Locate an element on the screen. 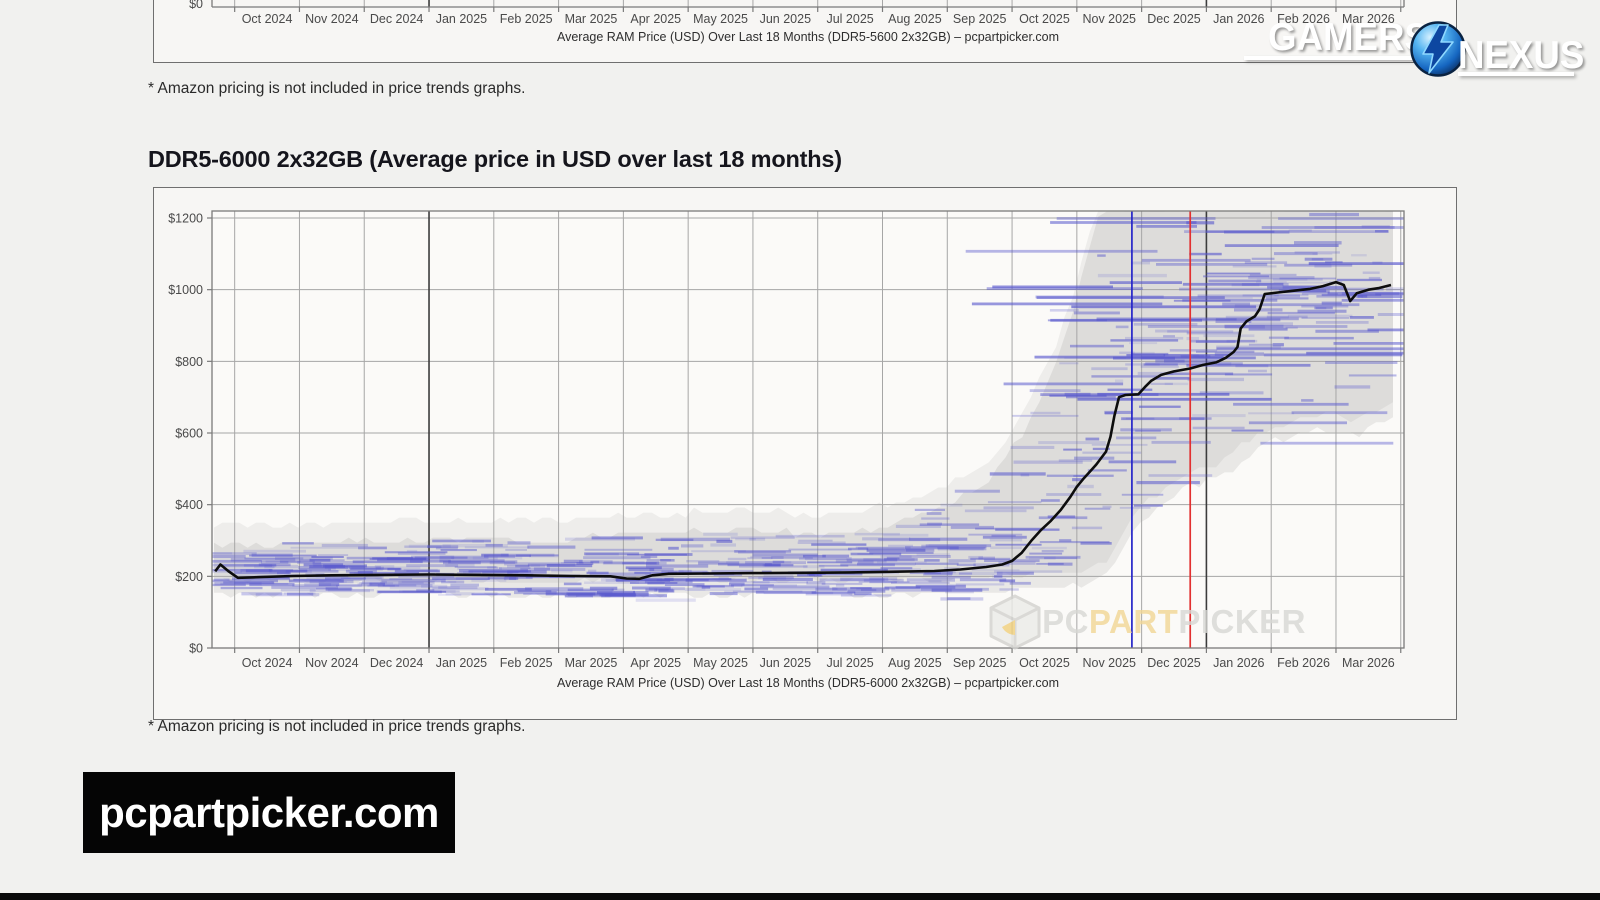 Image resolution: width=1600 pixels, height=900 pixels. svg-text: $1200 is located at coordinates (185, 219).